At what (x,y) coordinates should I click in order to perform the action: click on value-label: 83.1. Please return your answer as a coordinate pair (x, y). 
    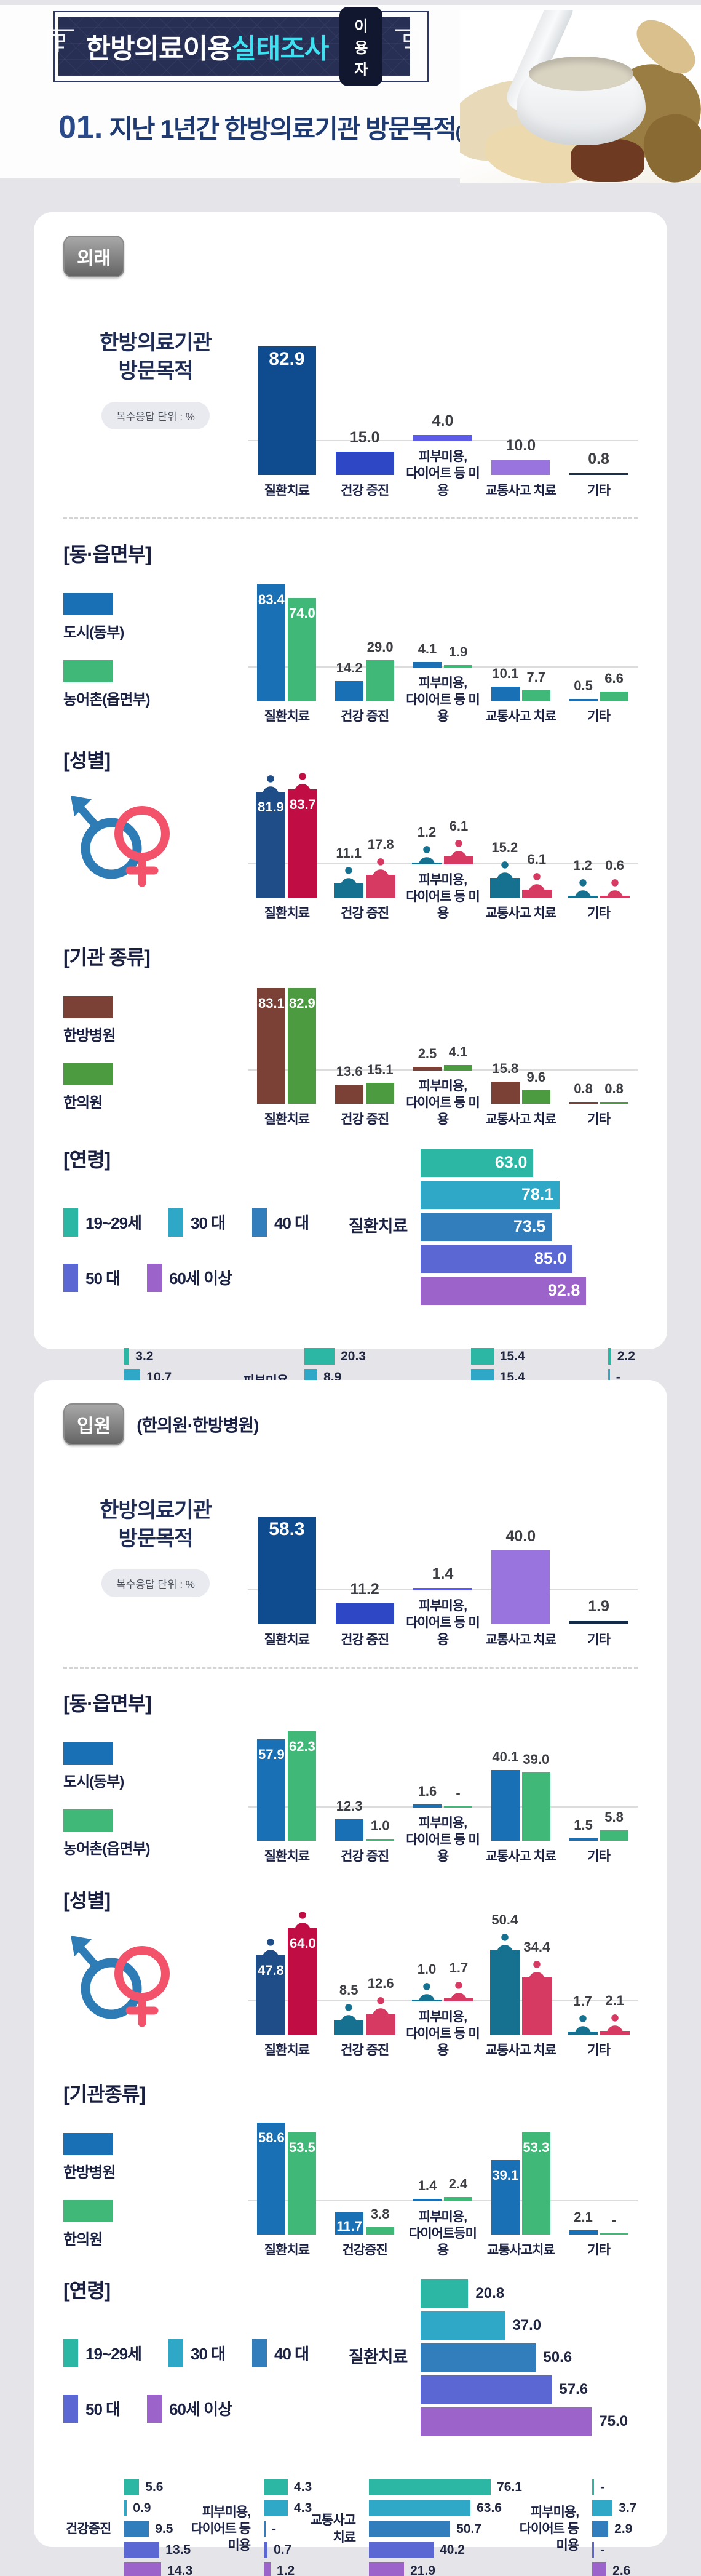
    Looking at the image, I should click on (272, 1003).